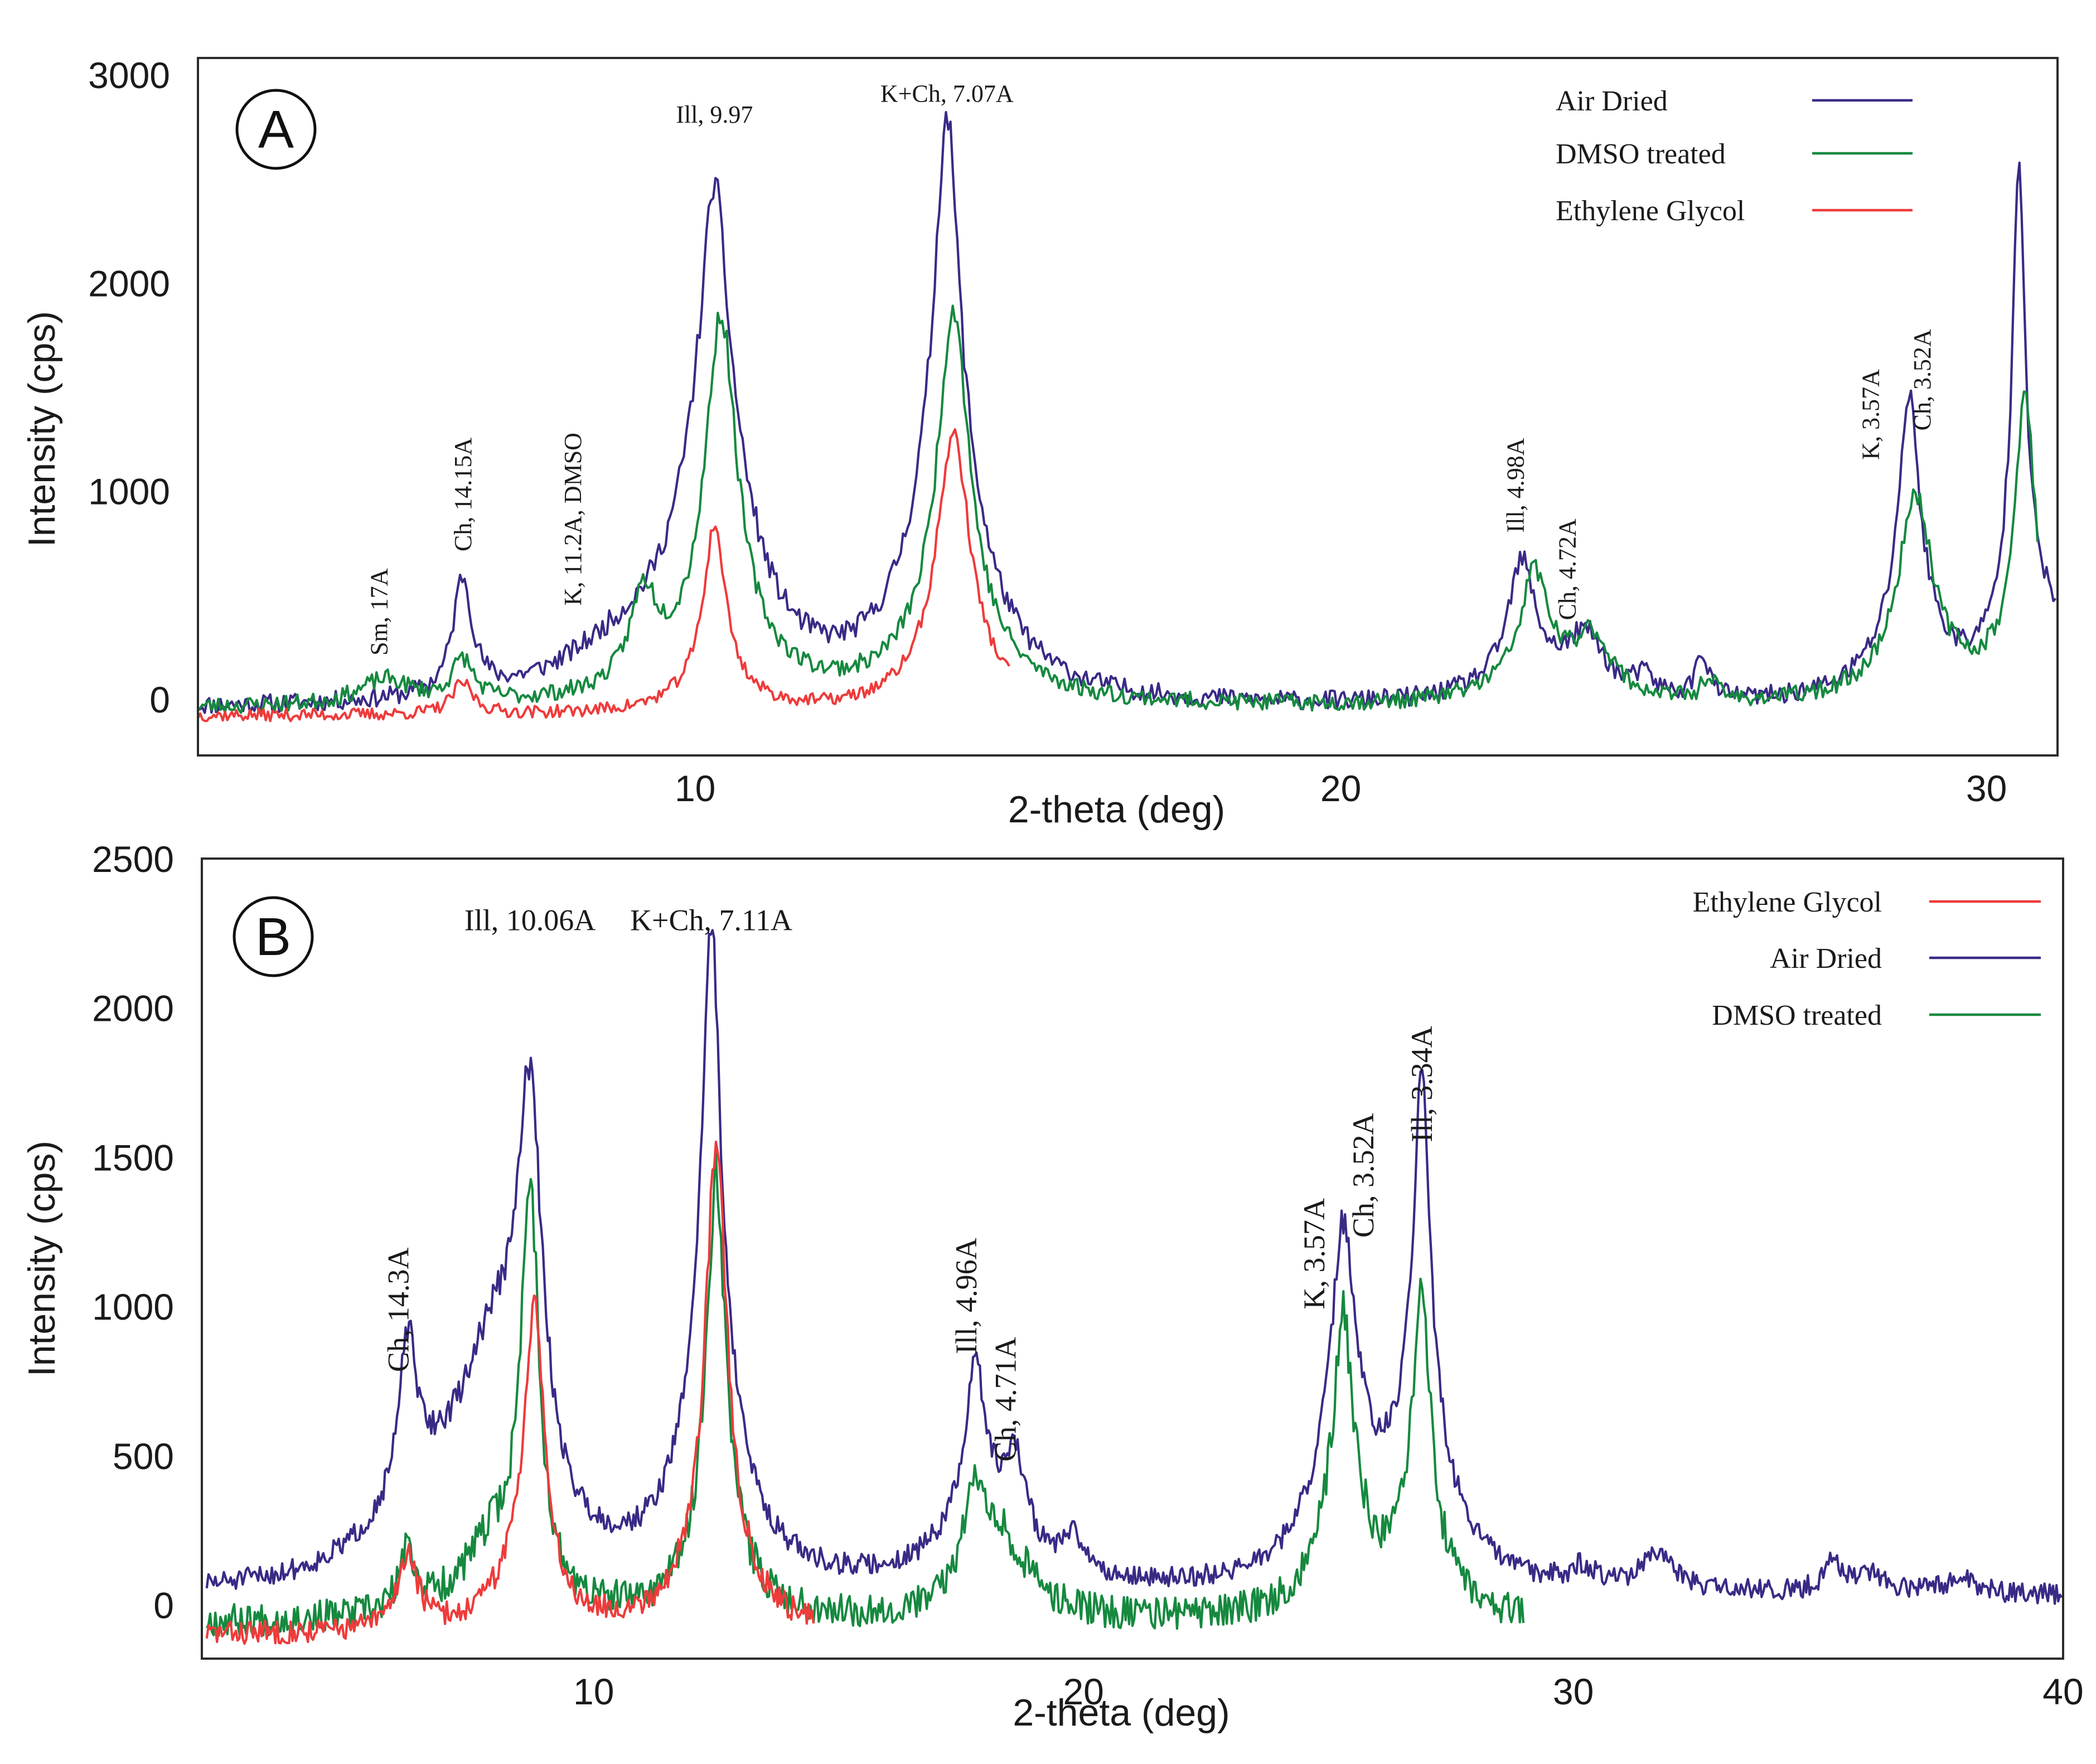  Describe the element at coordinates (1515, 485) in the screenshot. I see `peak-annotation: Ill, 4.98A` at that location.